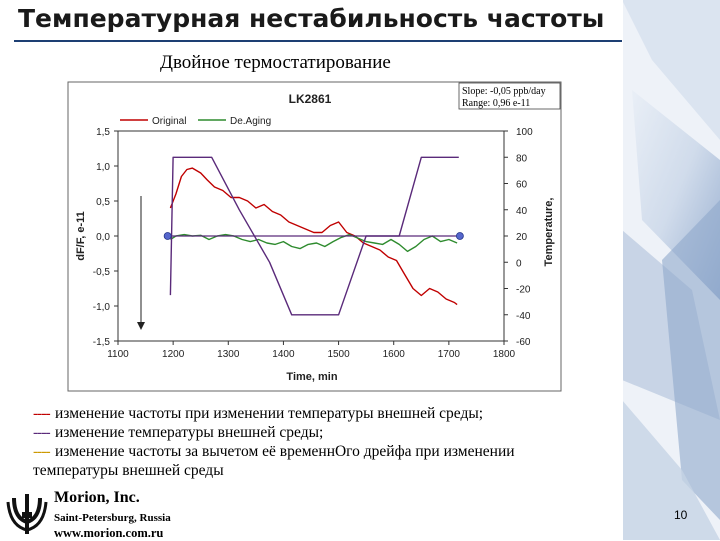 Image resolution: width=720 pixels, height=541 pixels. I want to click on y-tick-label: -0,5, so click(102, 272).